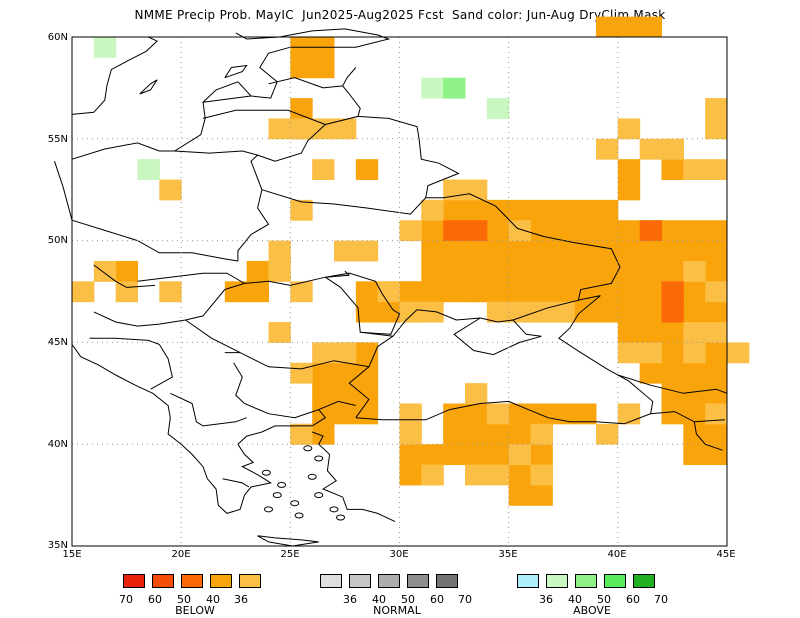 This screenshot has height=618, width=800. I want to click on lat-tick-60: 60N, so click(57, 37).